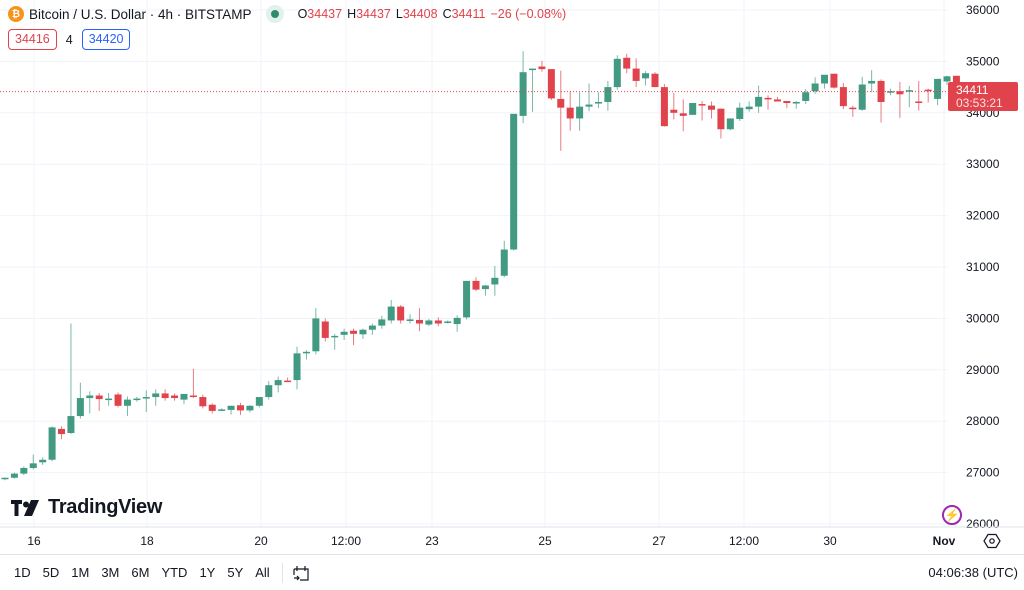  I want to click on price-tick-label: 26000, so click(983, 524).